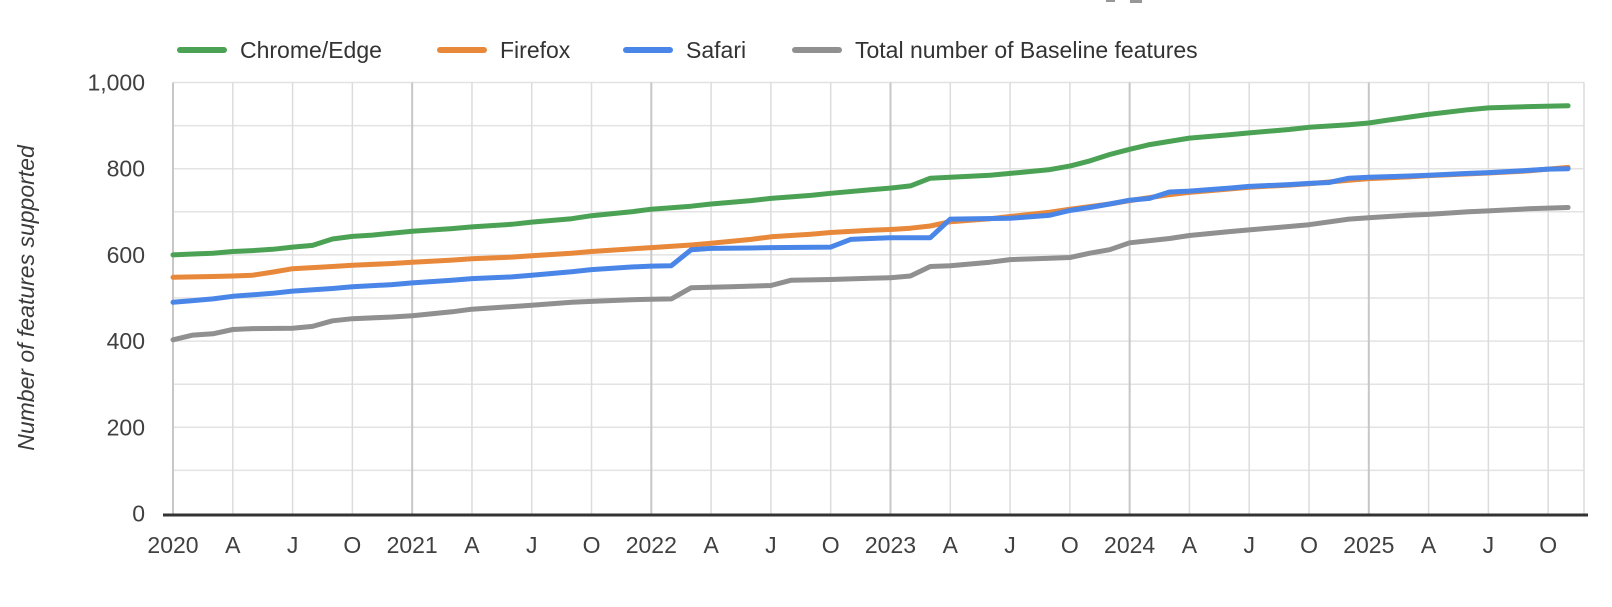  What do you see at coordinates (126, 427) in the screenshot?
I see `y-tick-label: 200` at bounding box center [126, 427].